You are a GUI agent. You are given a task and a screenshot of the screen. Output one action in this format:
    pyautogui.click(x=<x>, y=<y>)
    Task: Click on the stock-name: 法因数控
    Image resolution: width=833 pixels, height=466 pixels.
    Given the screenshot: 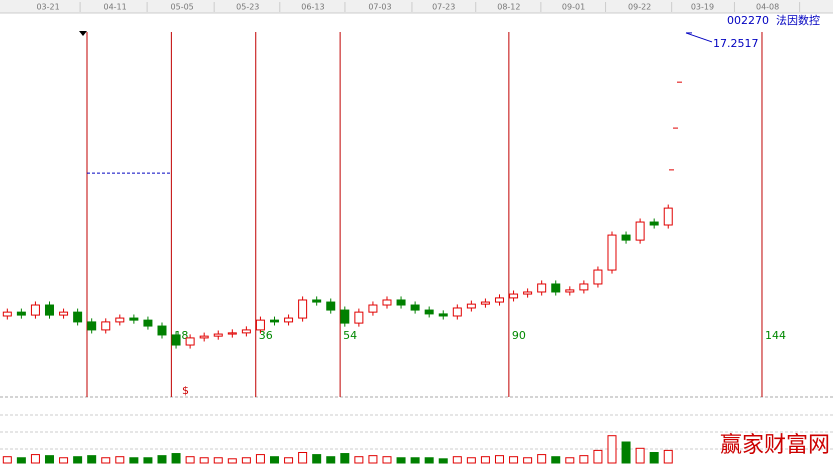 What is the action you would take?
    pyautogui.click(x=798, y=20)
    